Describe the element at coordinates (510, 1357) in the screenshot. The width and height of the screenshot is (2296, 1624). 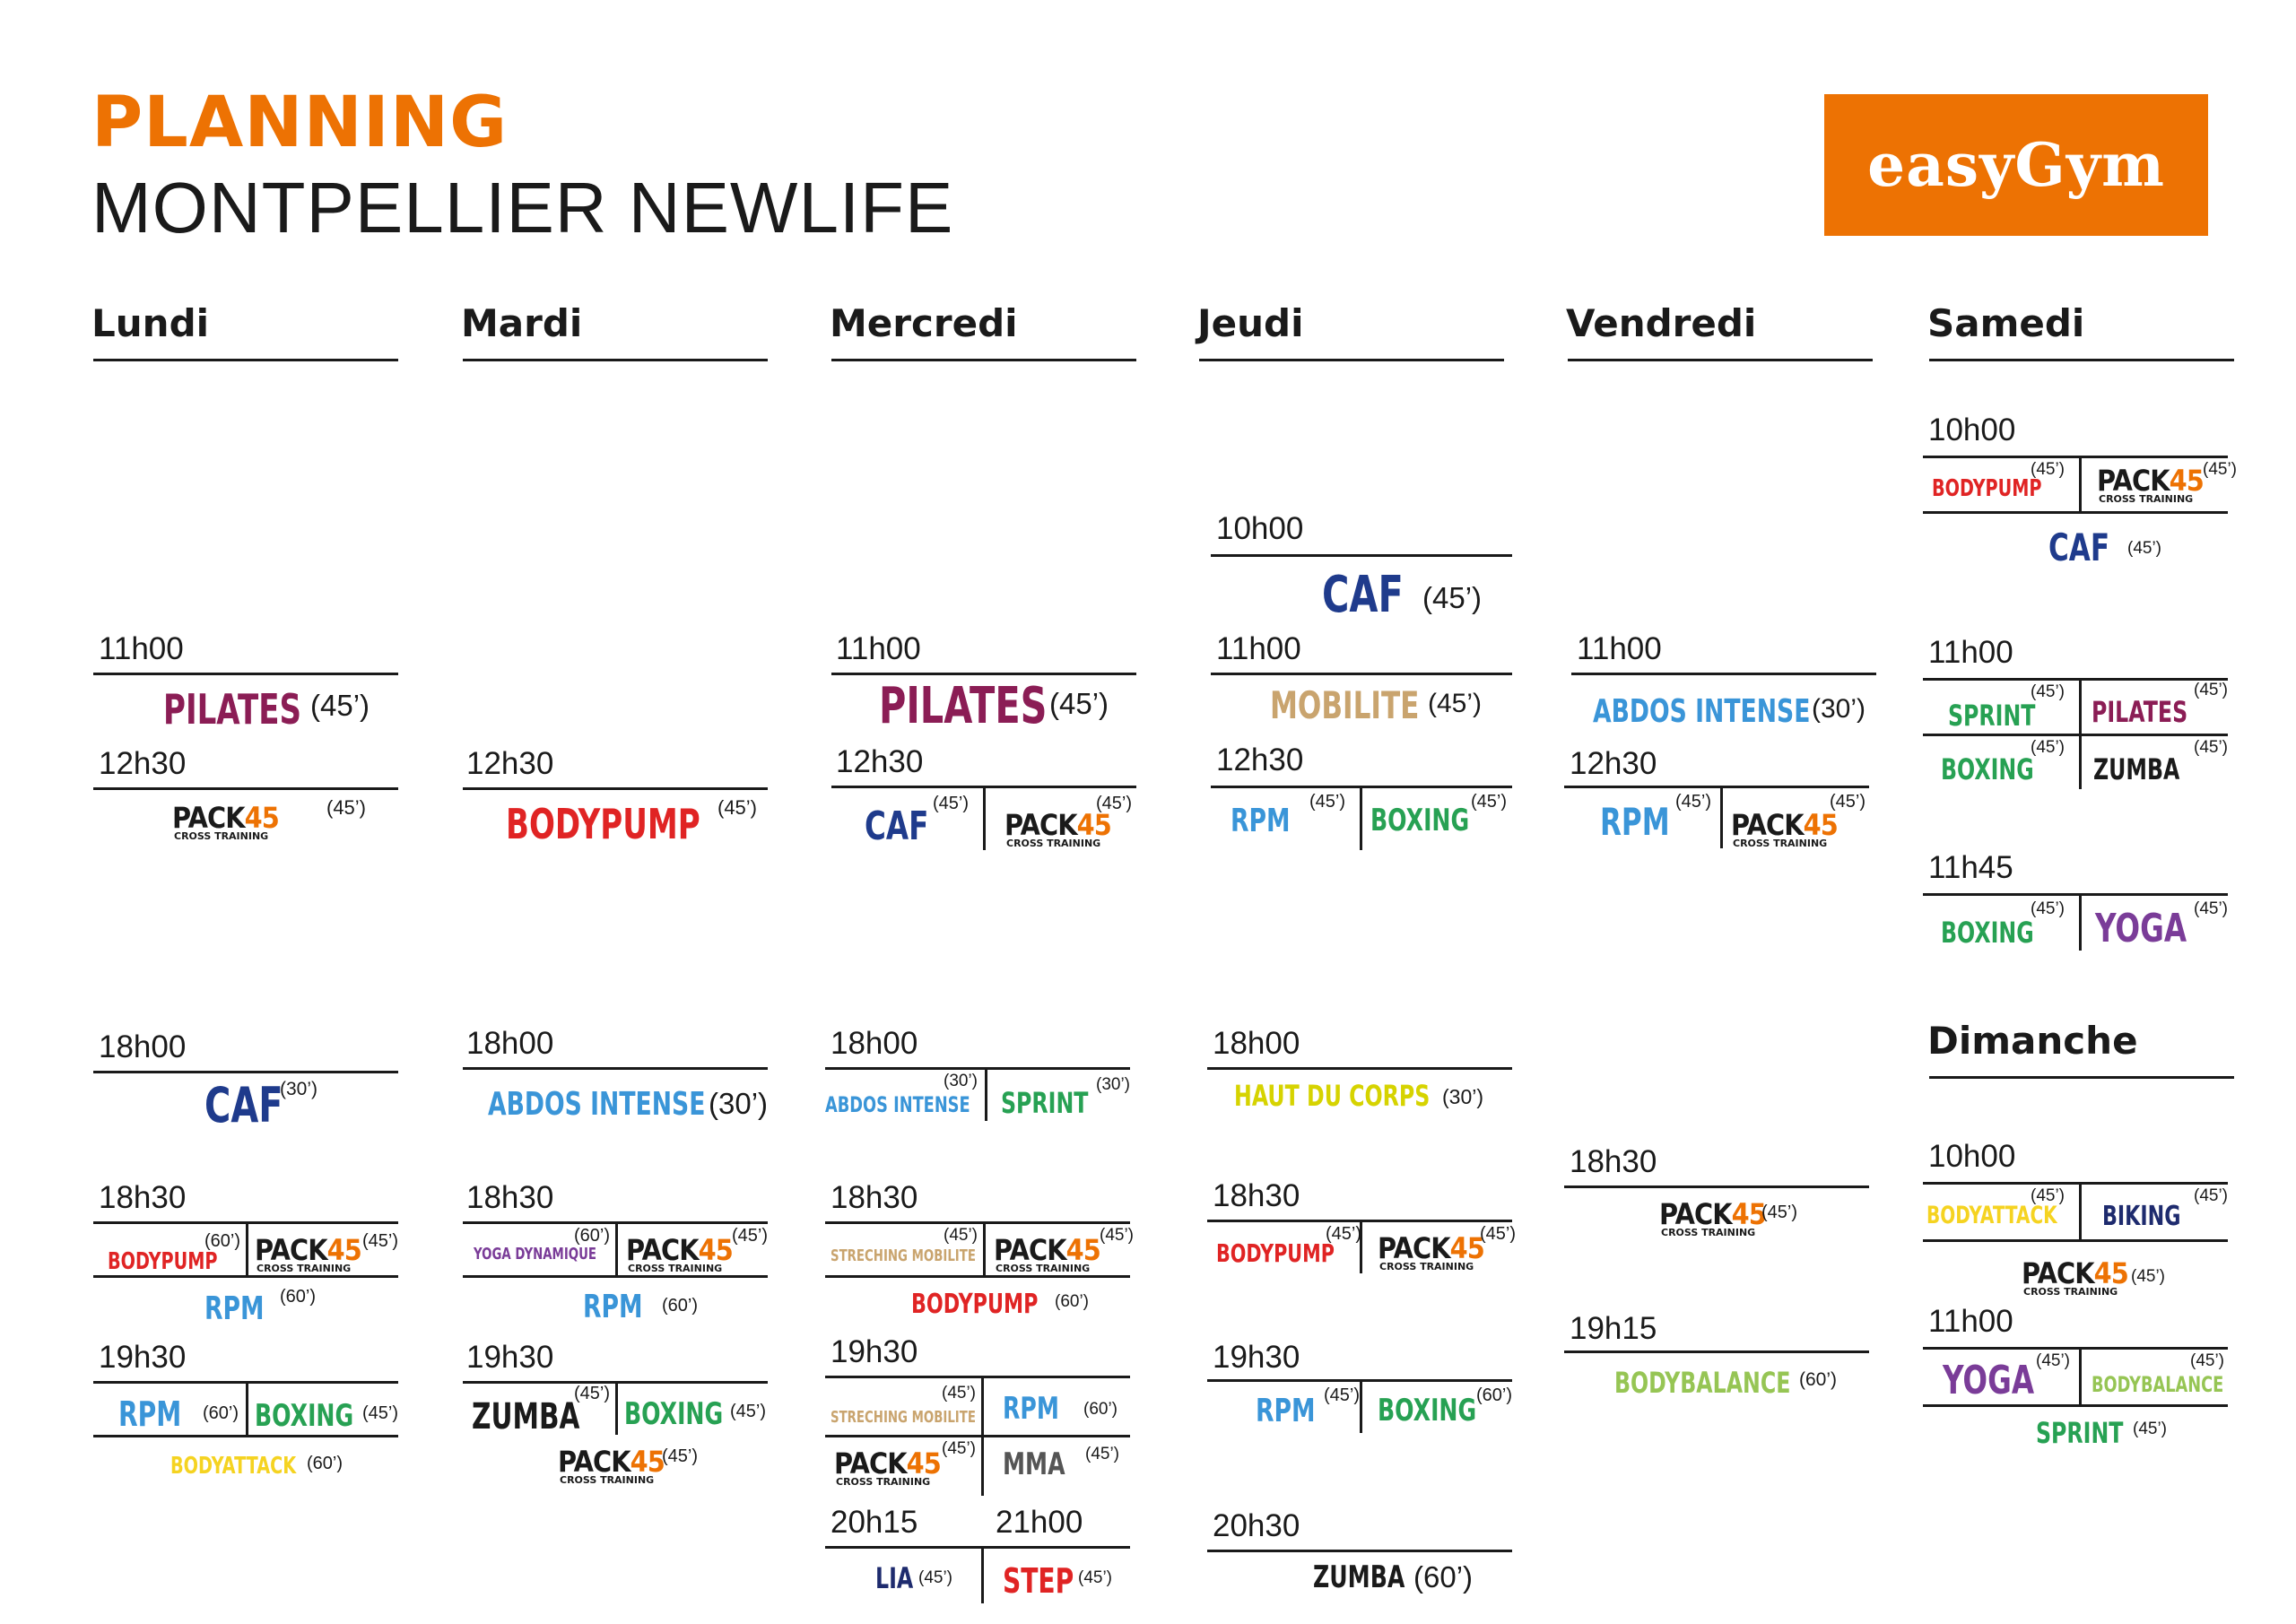
I see `time-slot: 19h30` at that location.